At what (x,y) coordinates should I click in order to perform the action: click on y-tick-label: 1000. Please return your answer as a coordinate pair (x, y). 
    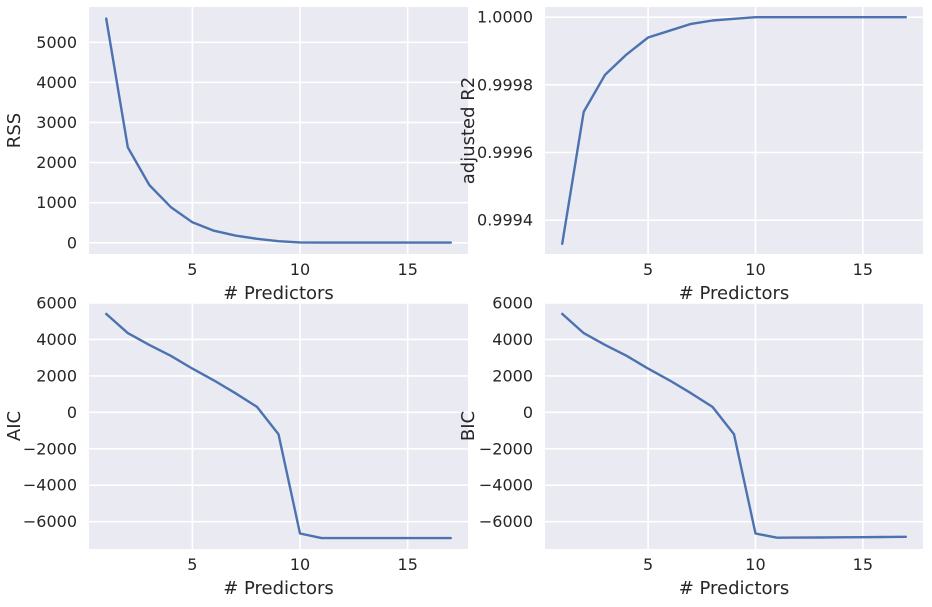
    Looking at the image, I should click on (56, 202).